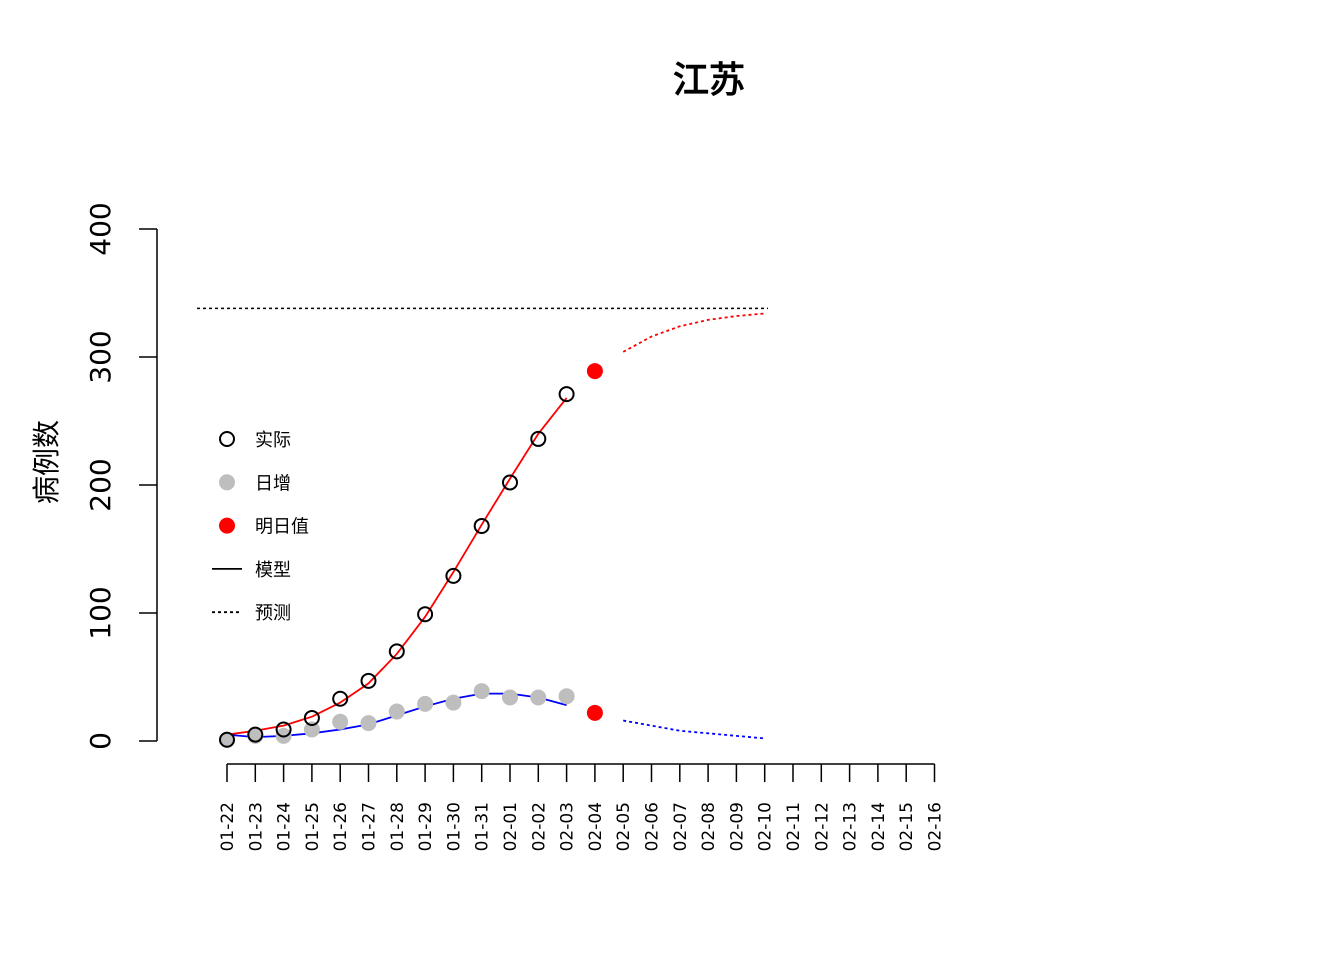 This screenshot has width=1344, height=960. Describe the element at coordinates (936, 826) in the screenshot. I see `x-tick-label: 02-16` at that location.